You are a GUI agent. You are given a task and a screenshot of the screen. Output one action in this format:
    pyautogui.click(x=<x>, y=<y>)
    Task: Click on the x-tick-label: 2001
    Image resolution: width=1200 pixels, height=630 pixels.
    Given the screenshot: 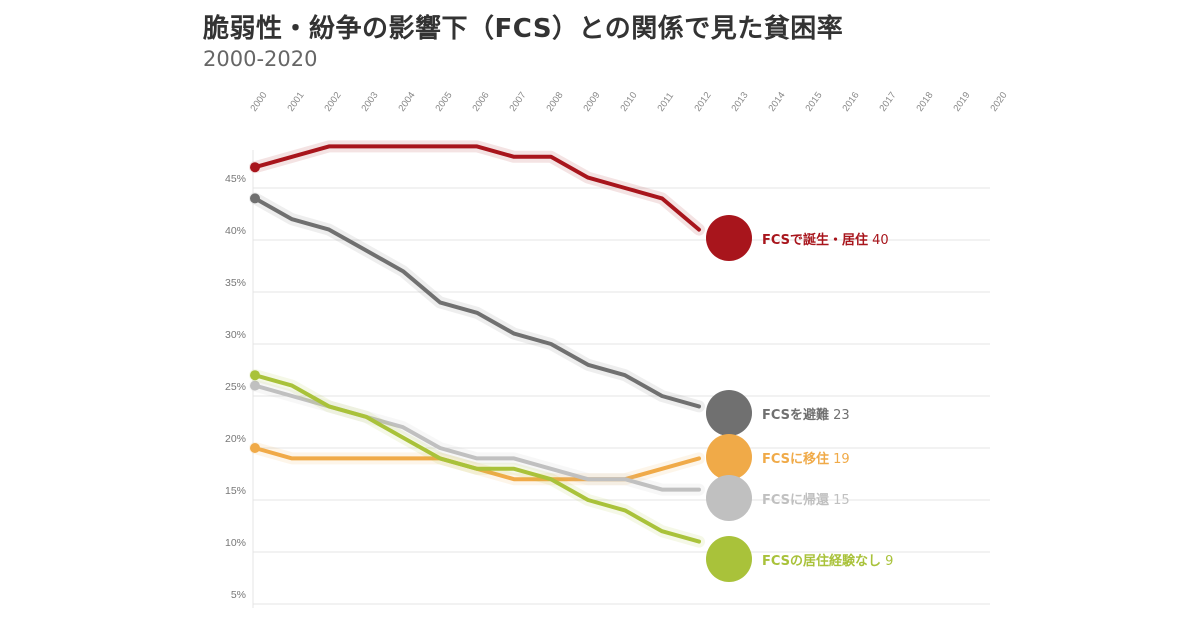 What is the action you would take?
    pyautogui.click(x=295, y=102)
    